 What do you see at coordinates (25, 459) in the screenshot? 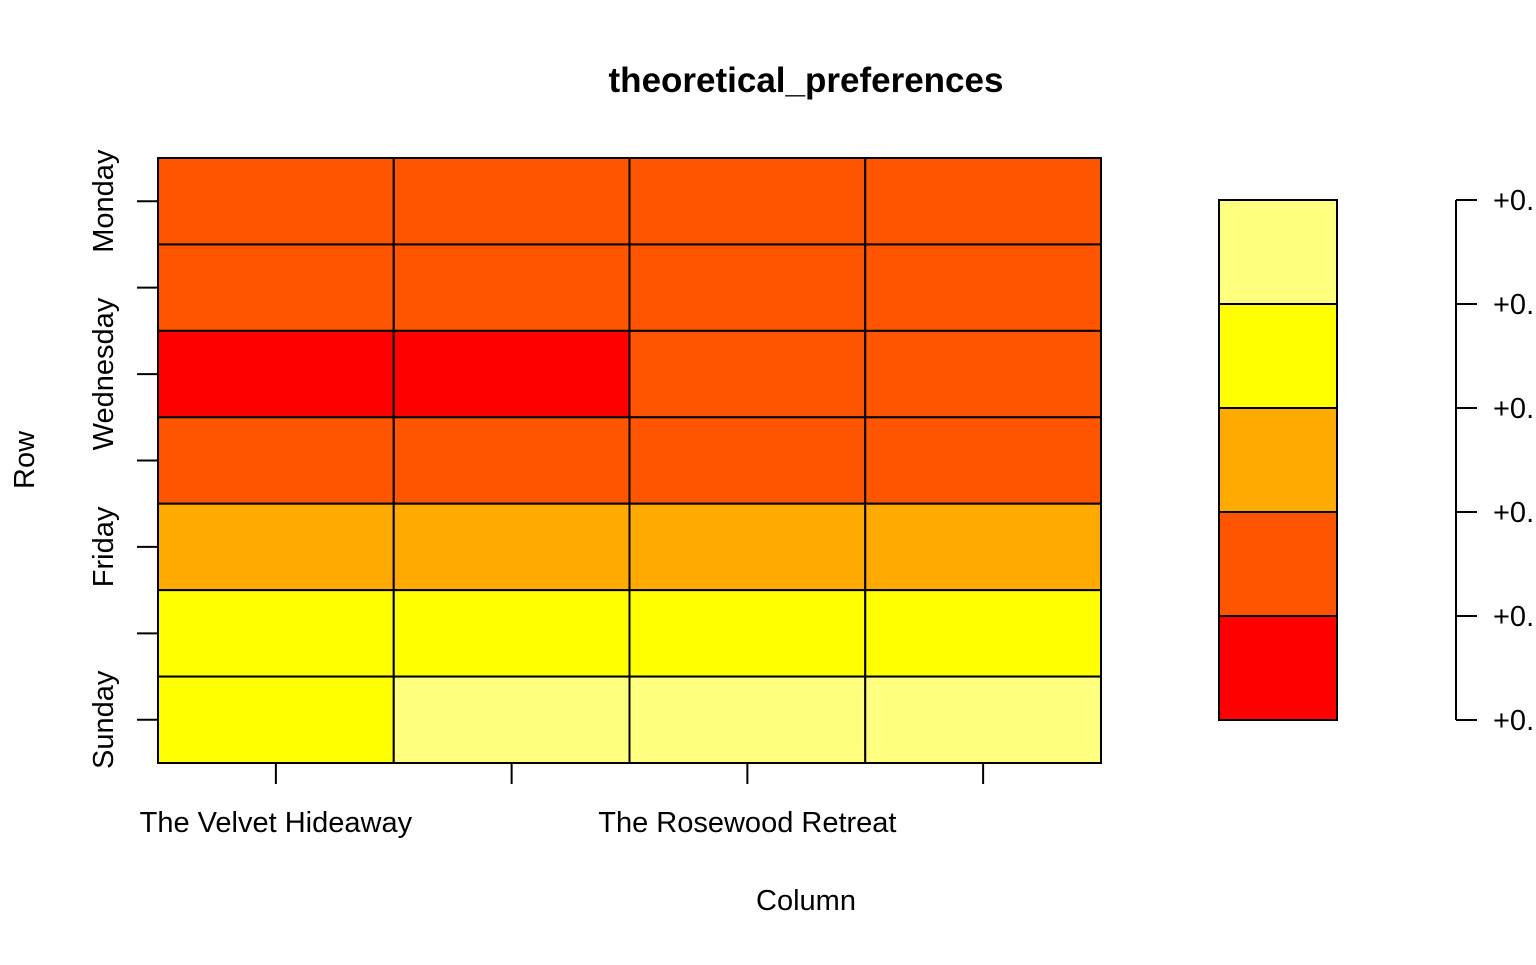
I see `y-axis-label: Row` at bounding box center [25, 459].